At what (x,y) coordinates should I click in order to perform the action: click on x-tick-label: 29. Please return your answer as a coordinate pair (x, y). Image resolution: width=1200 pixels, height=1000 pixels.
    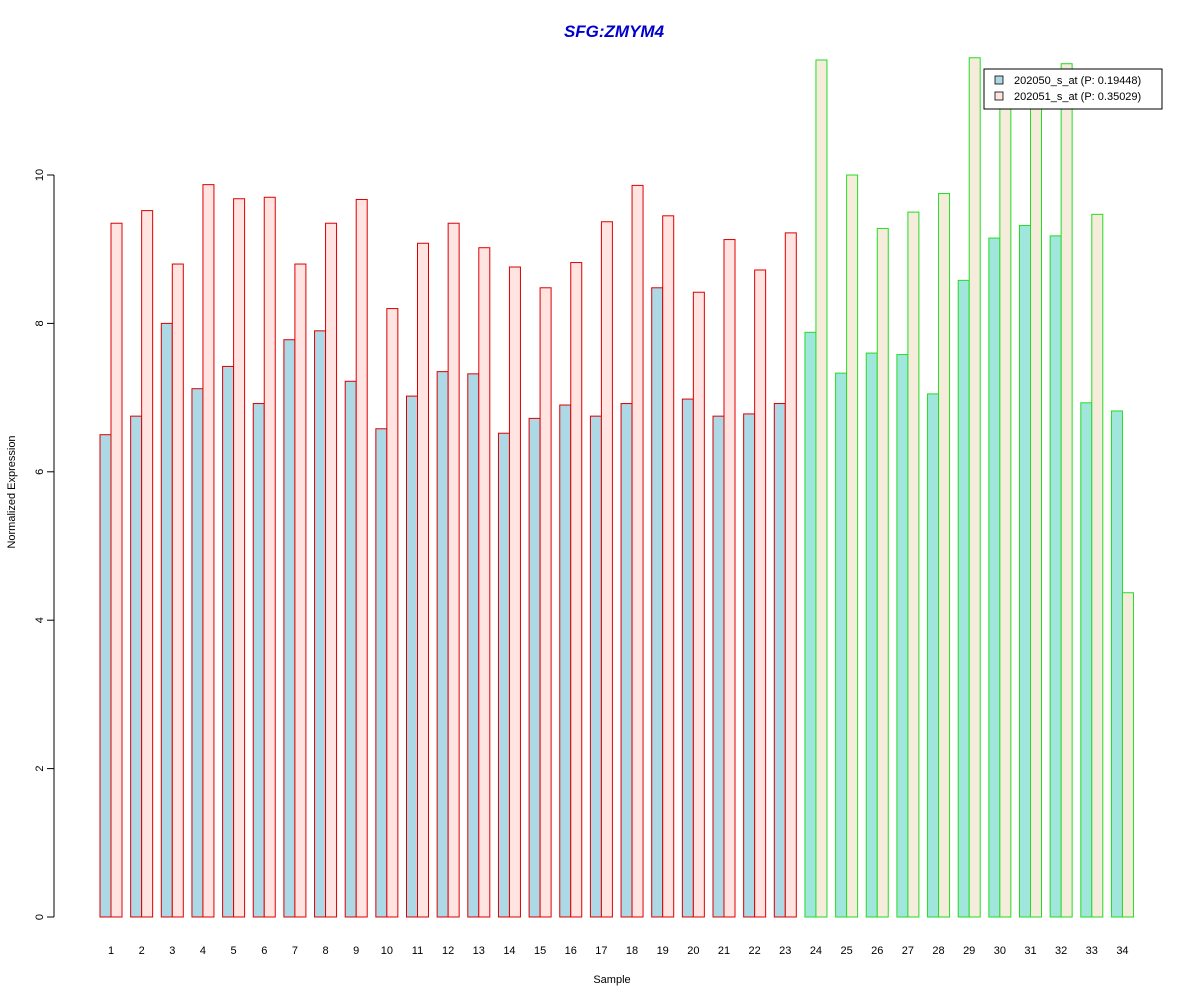
    Looking at the image, I should click on (969, 951).